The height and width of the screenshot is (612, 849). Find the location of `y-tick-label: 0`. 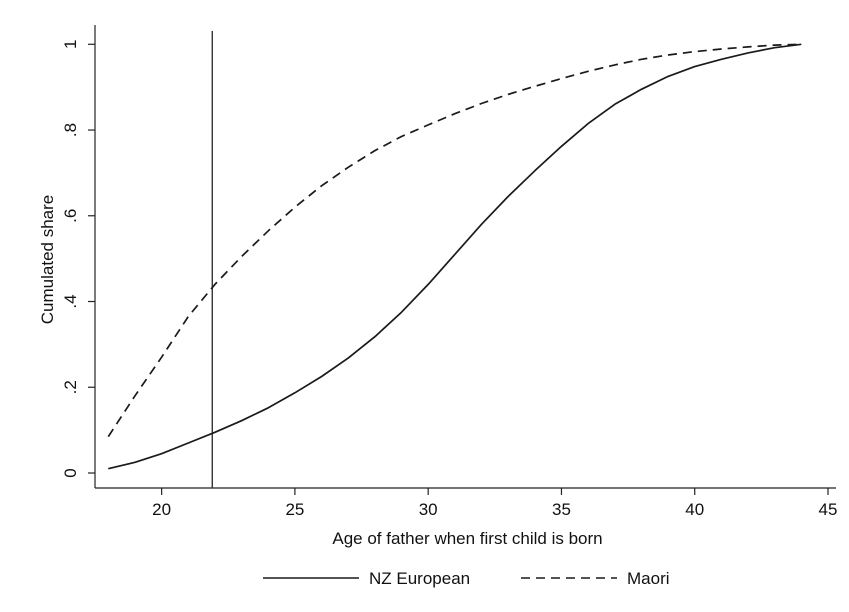

y-tick-label: 0 is located at coordinates (70, 472).